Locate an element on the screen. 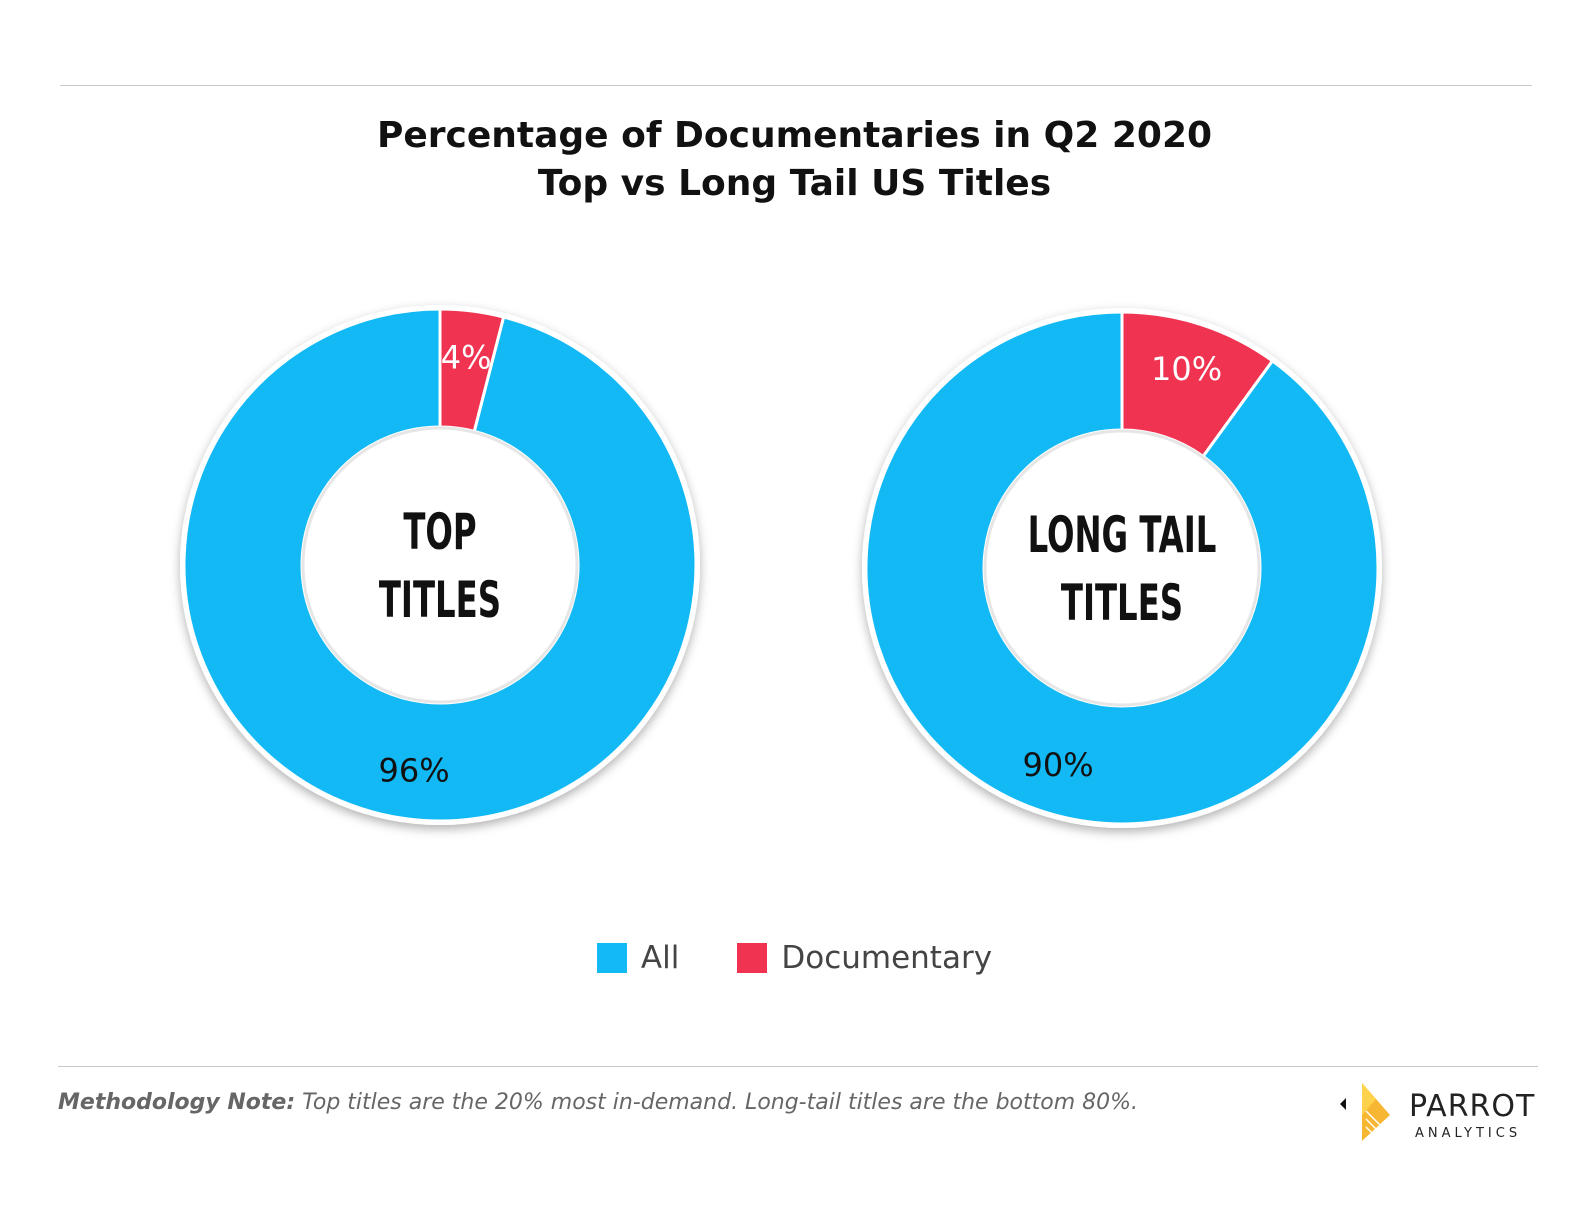  methodology-note-label: Methodology Note: is located at coordinates (177, 1102).